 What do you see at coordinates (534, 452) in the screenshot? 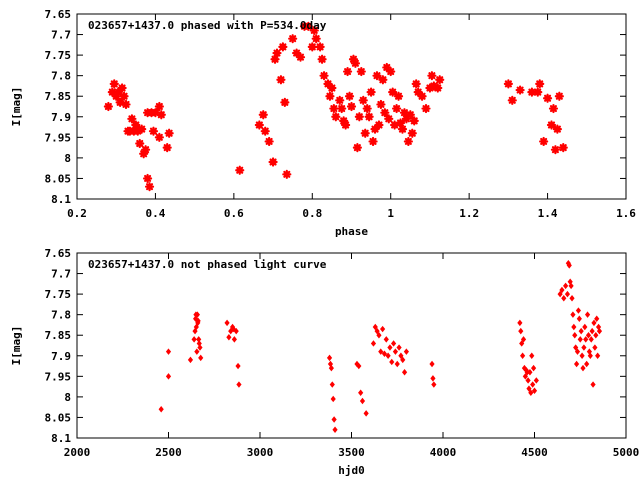
I see `x-tick-label: 4500` at bounding box center [534, 452].